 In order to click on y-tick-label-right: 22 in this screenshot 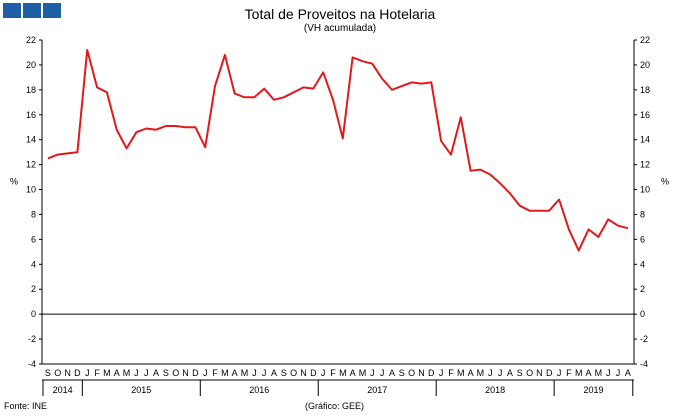, I will do `click(645, 40)`.